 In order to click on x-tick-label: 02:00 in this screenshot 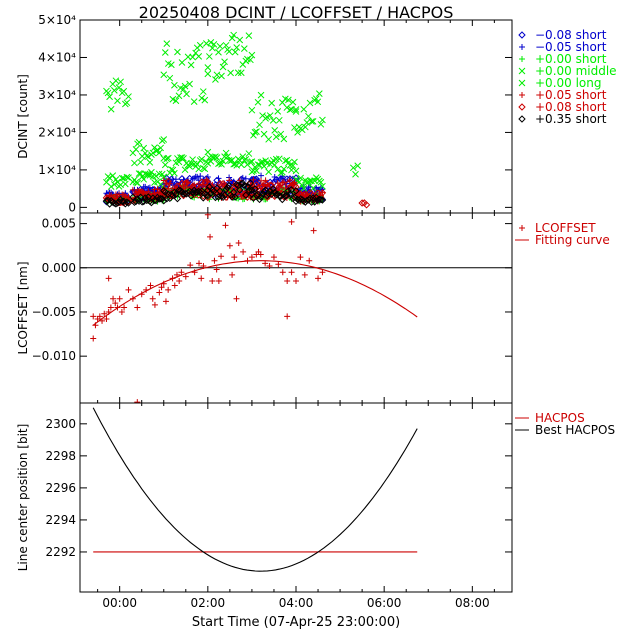, I will do `click(208, 603)`.